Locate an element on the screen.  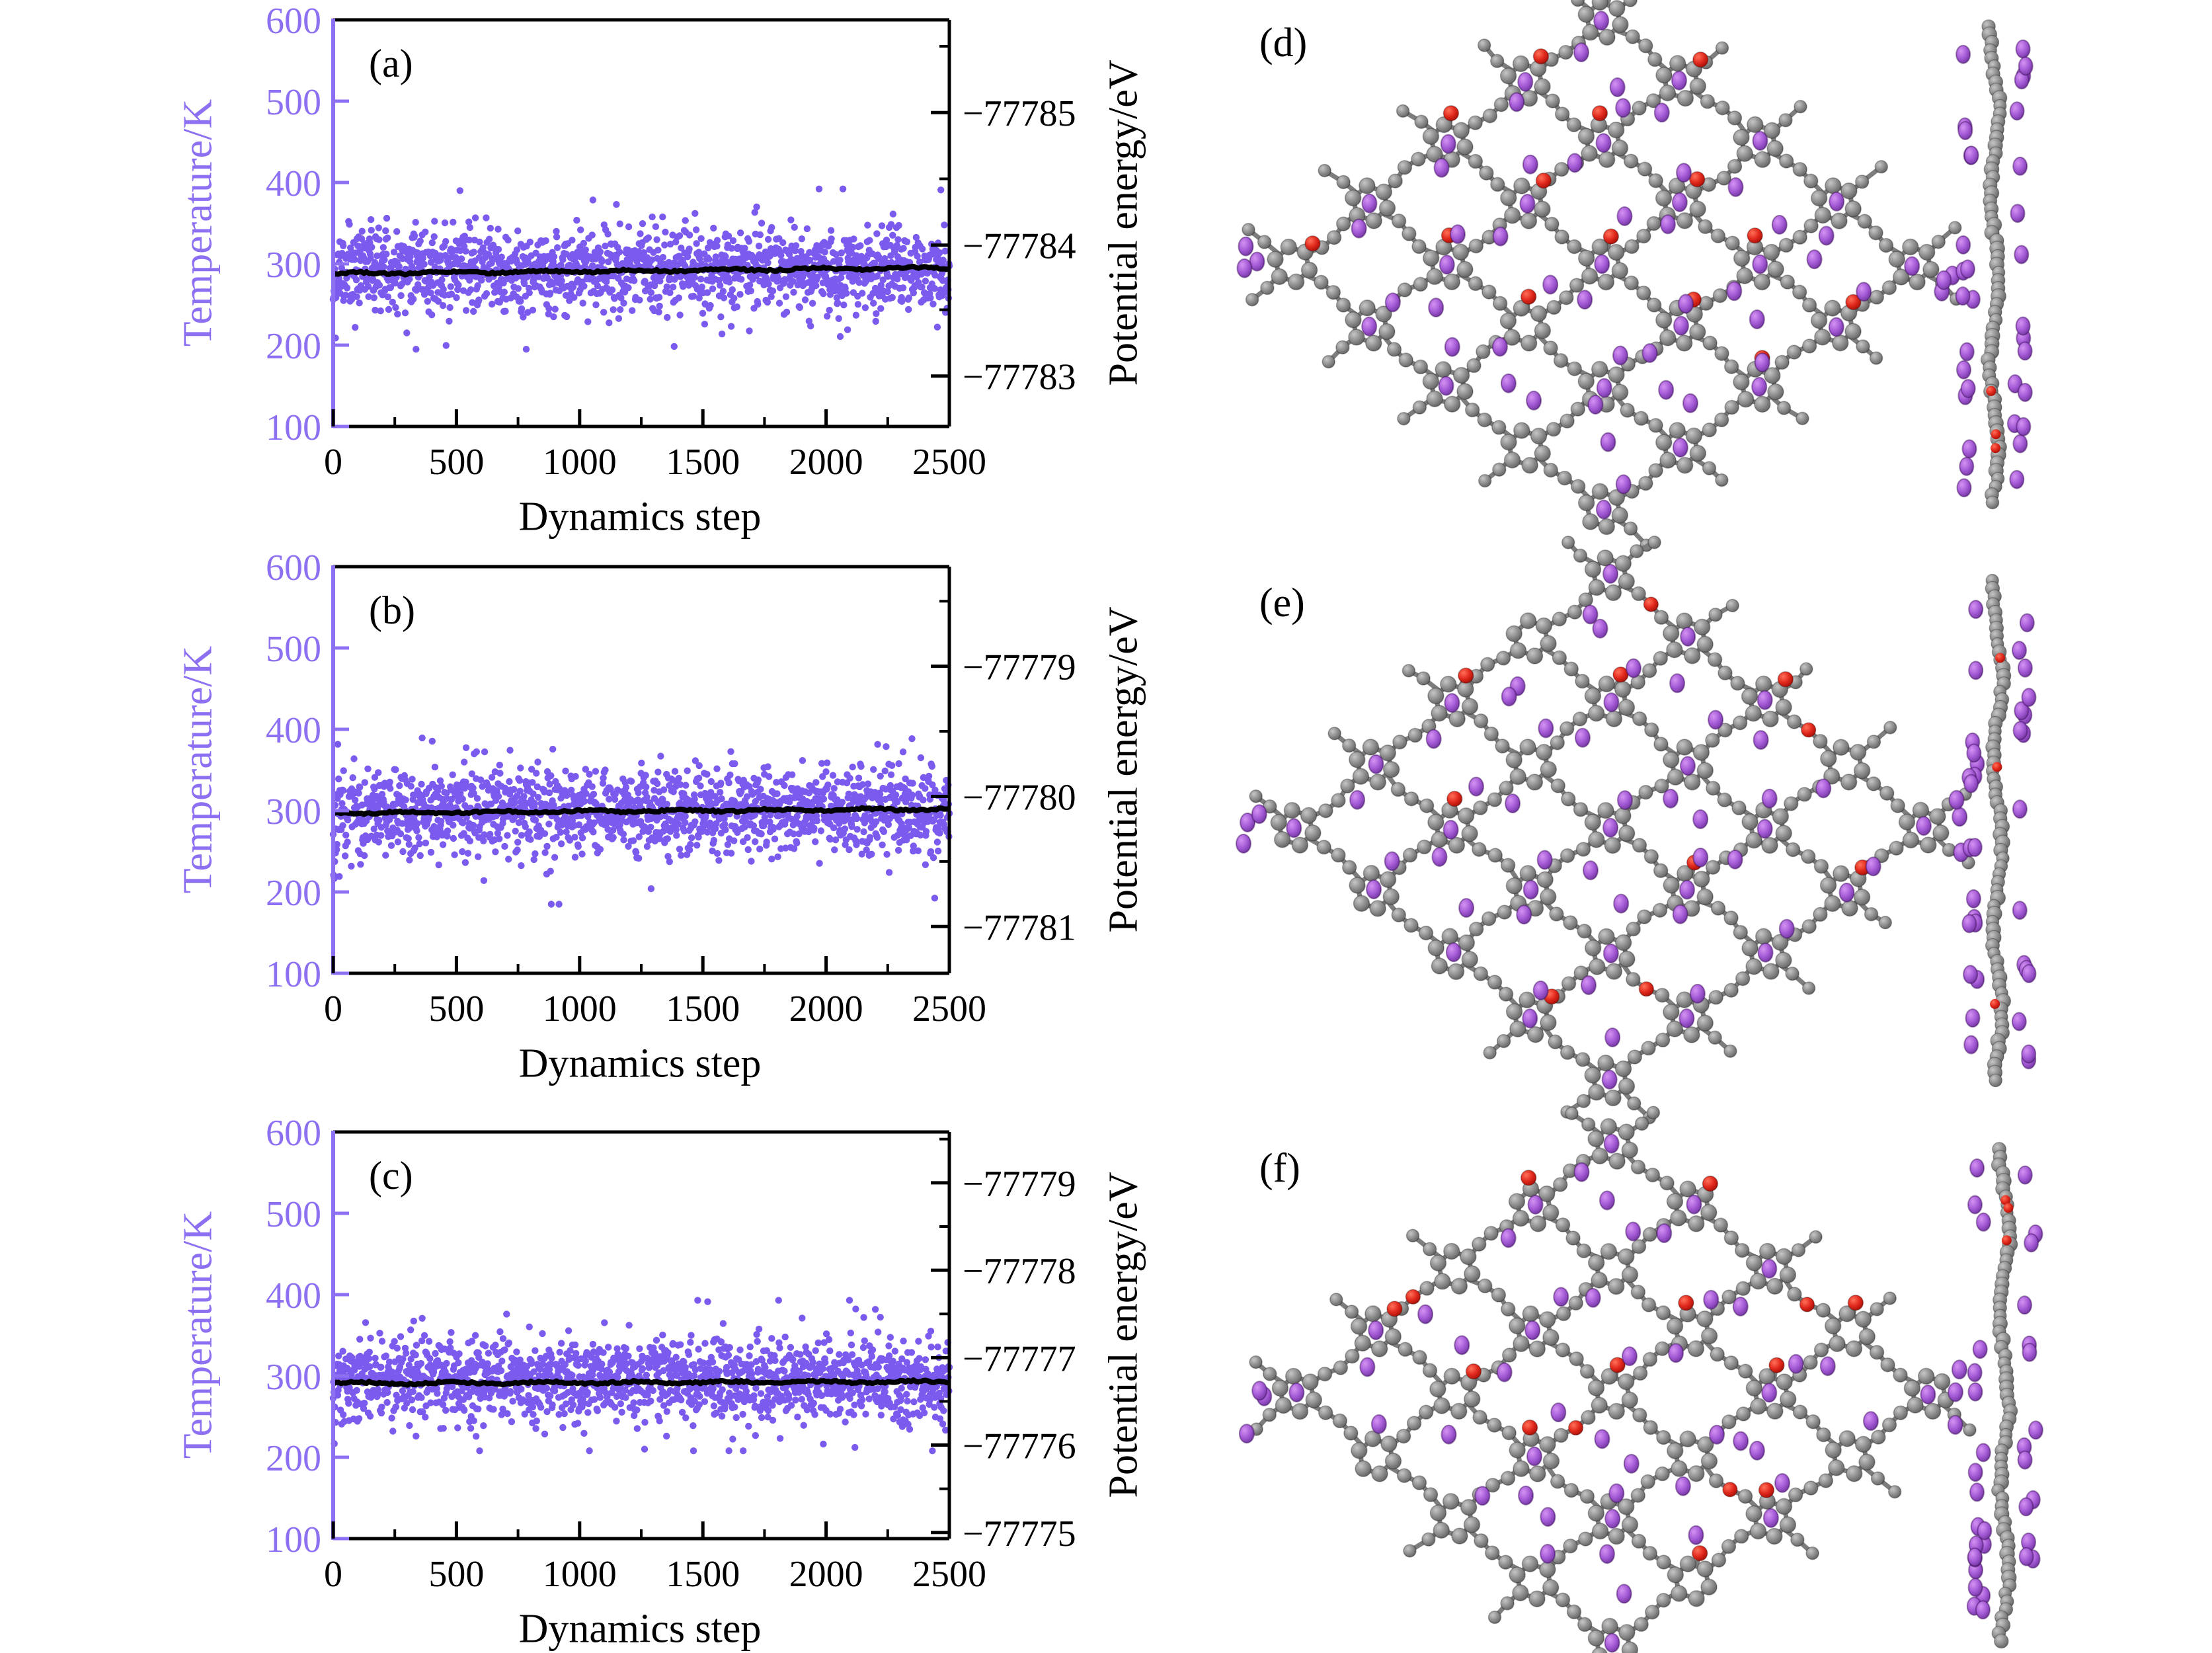
y-axis-right-ticks: −77779 −77780 −77781 is located at coordinates (1003, 774).